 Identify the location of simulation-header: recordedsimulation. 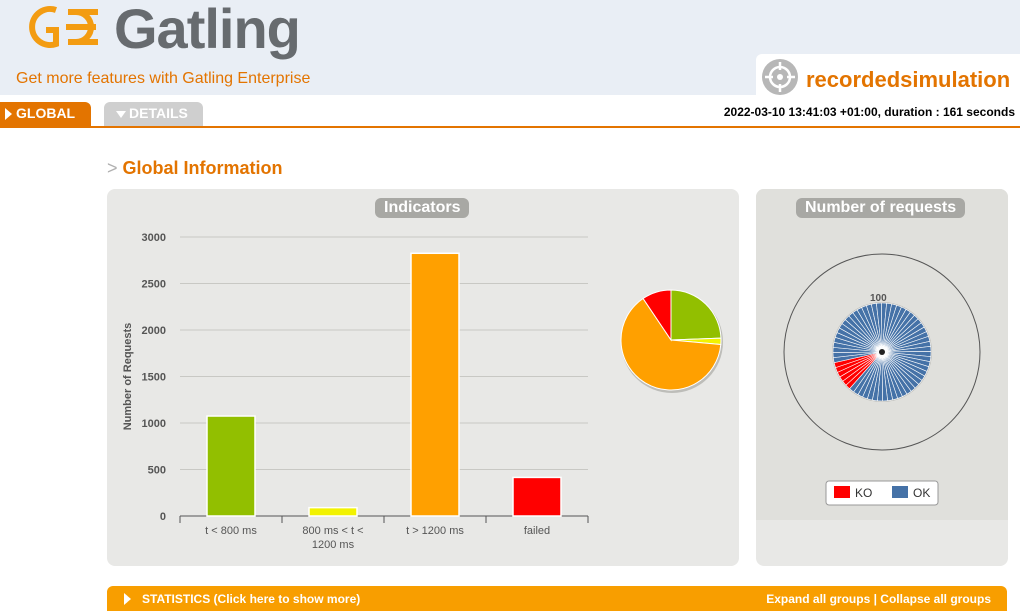
(888, 74).